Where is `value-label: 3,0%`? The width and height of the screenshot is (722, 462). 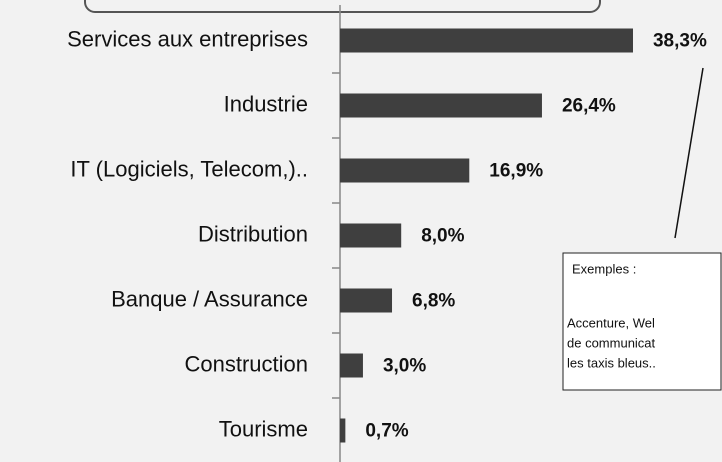
value-label: 3,0% is located at coordinates (404, 366).